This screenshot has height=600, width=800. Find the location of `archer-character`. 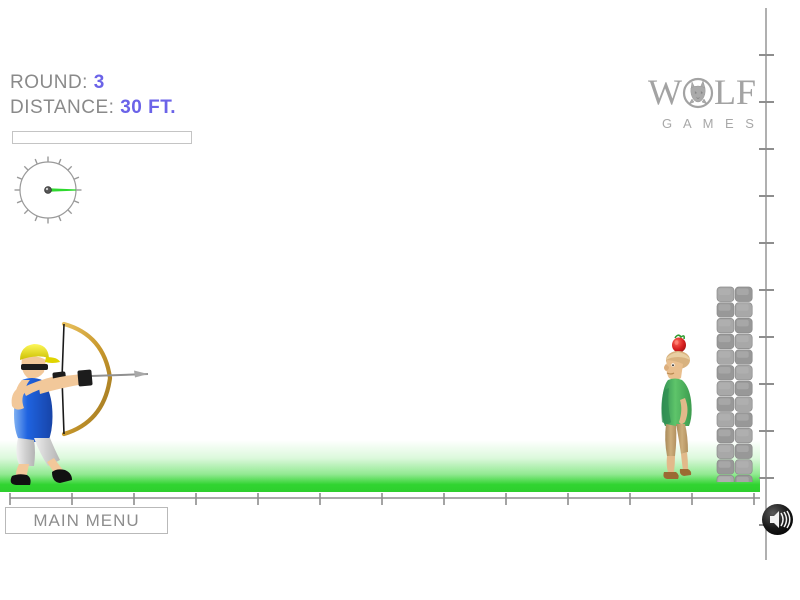

archer-character is located at coordinates (77, 397).